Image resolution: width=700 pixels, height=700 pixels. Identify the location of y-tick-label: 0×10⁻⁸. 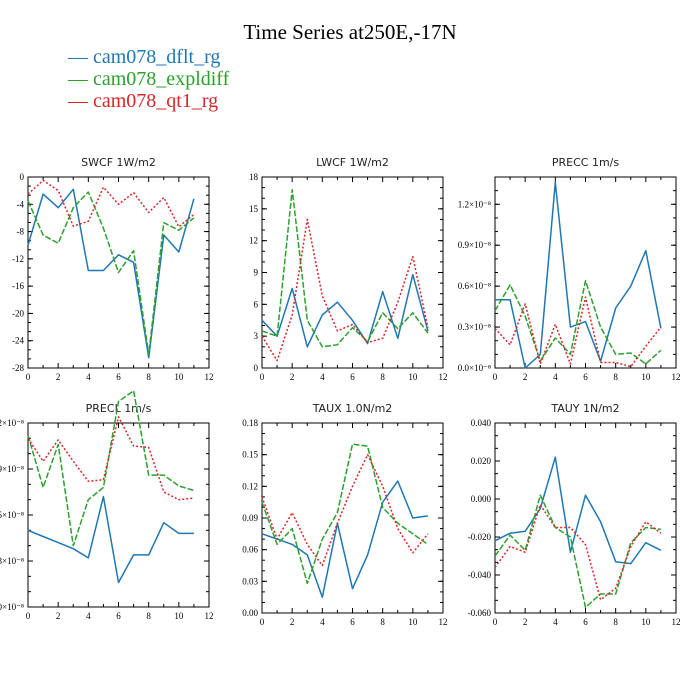
(12, 607).